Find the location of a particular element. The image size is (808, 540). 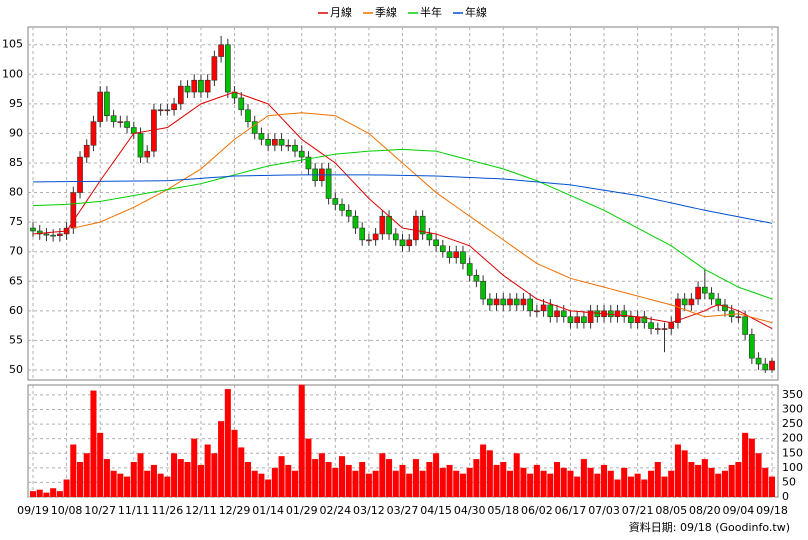

x-tick-label: 03/27 is located at coordinates (403, 510).